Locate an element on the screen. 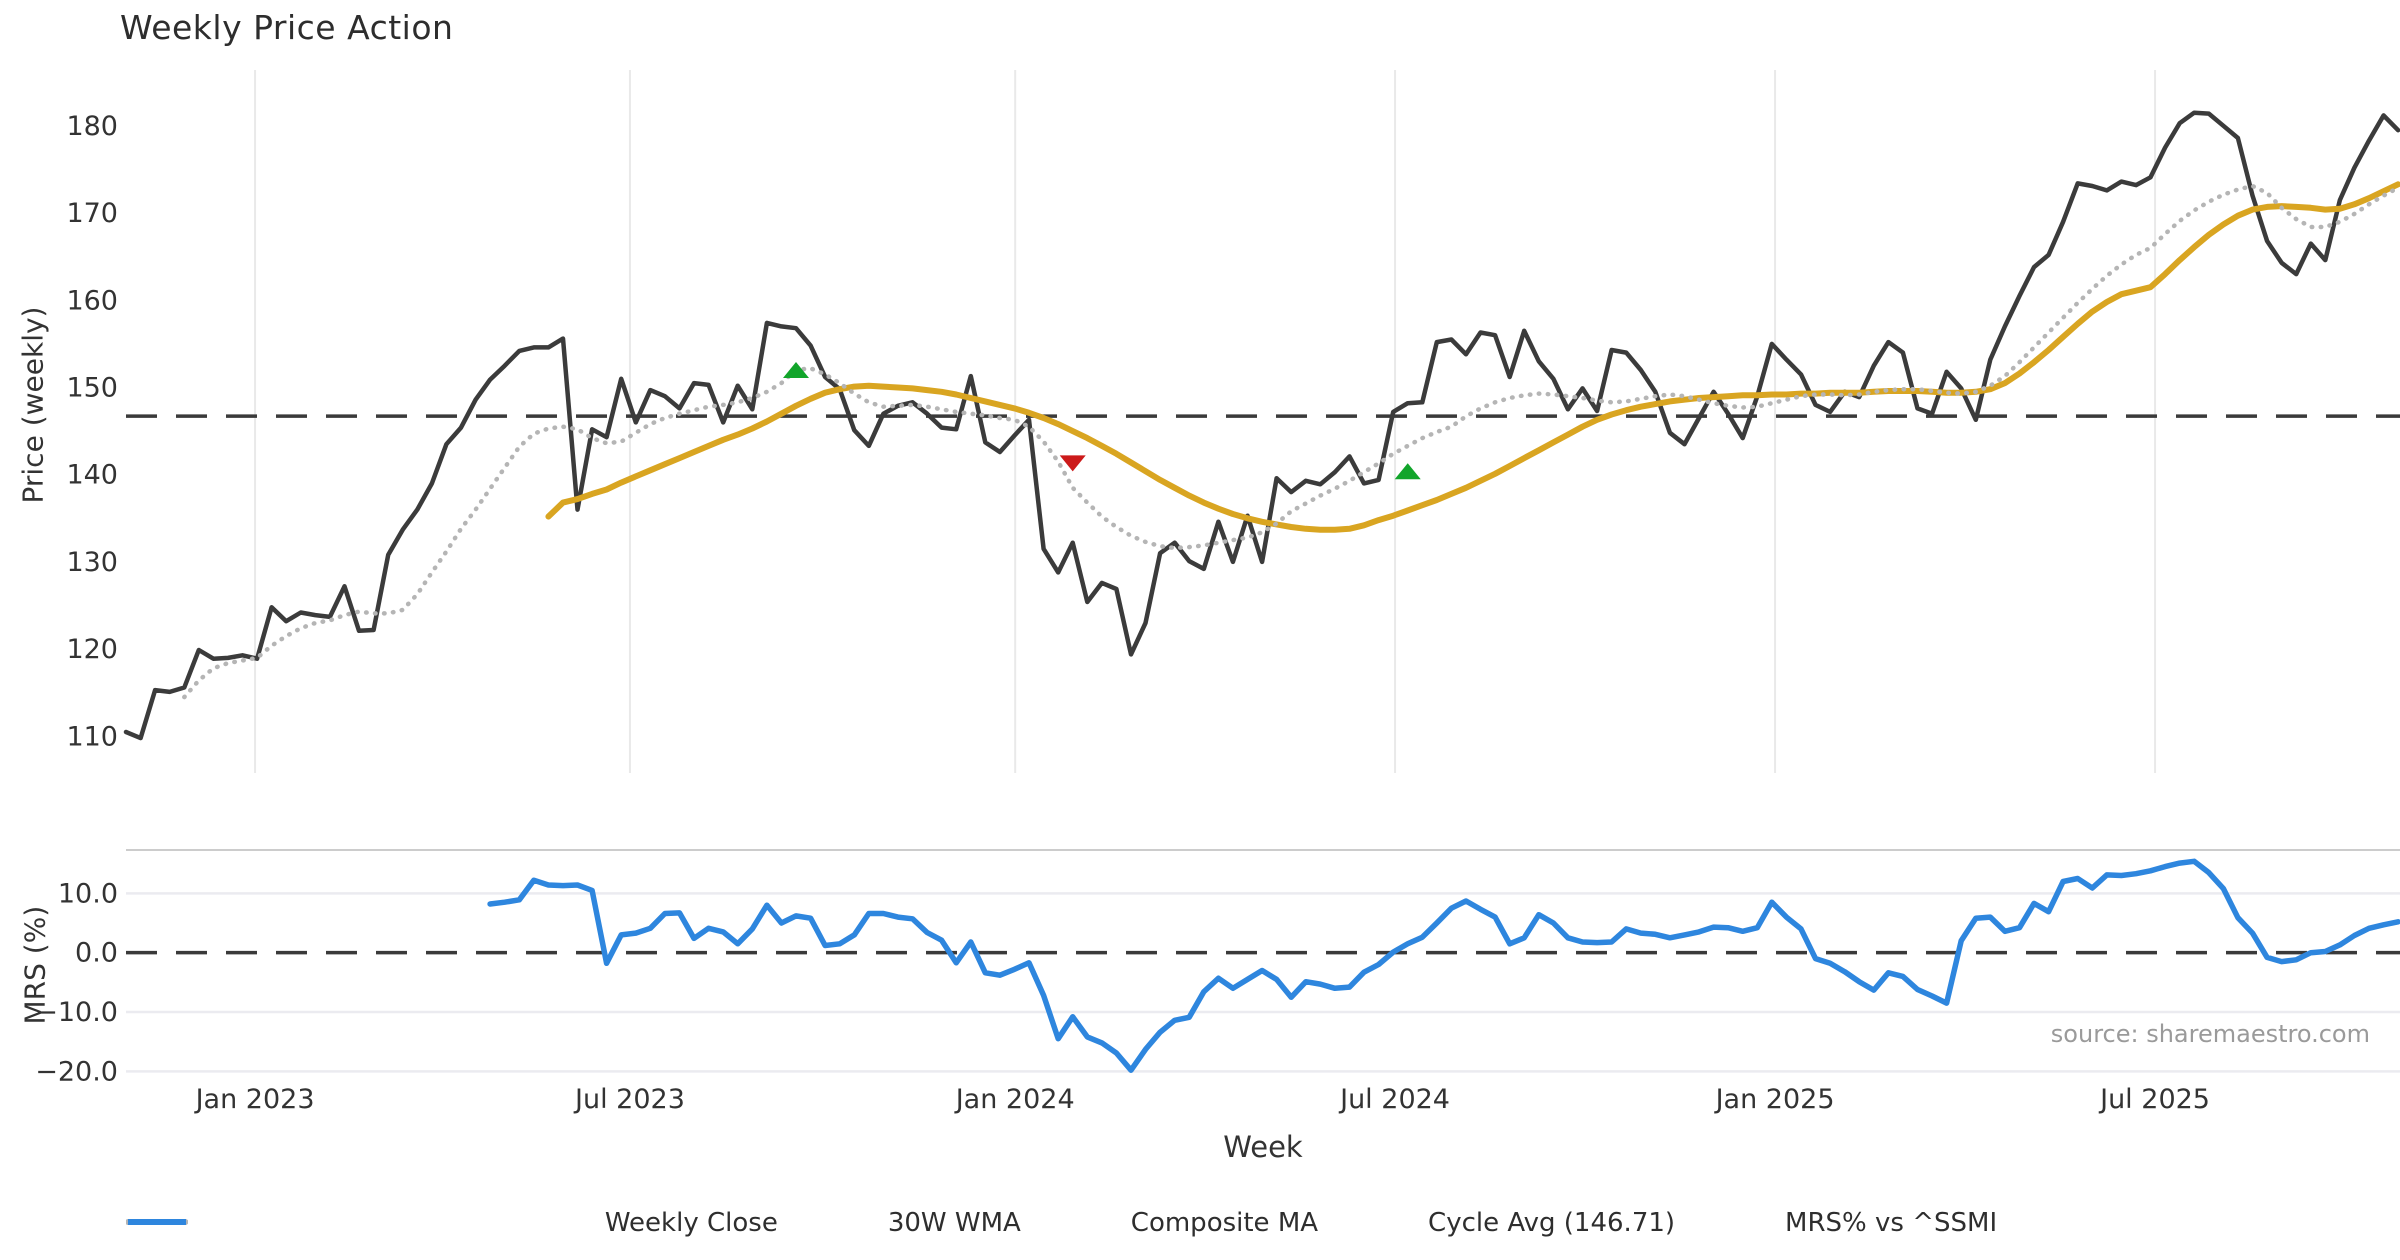  series-mrs-vs-ssmi is located at coordinates (1443, 965).